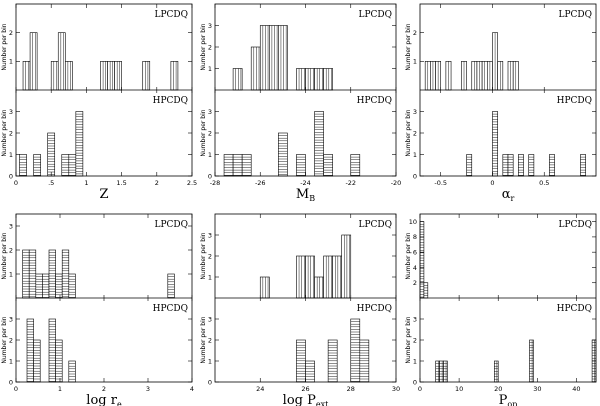 The image size is (600, 406). What do you see at coordinates (30, 350) in the screenshot?
I see `bar-bottom-1-rect` at bounding box center [30, 350].